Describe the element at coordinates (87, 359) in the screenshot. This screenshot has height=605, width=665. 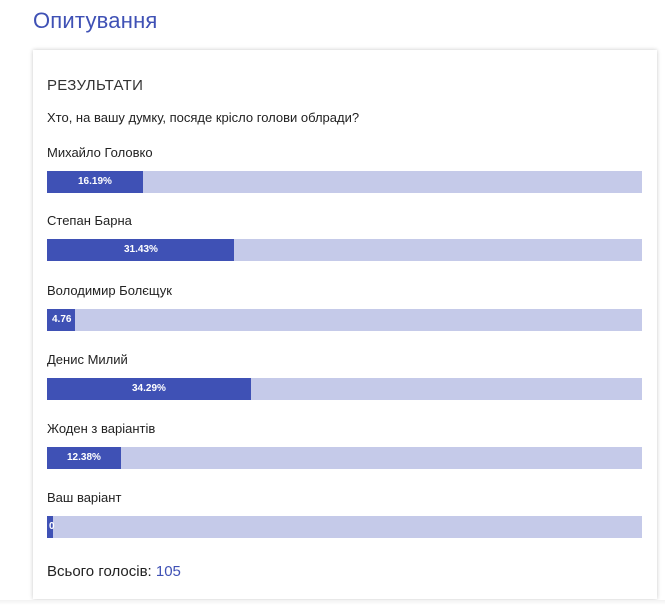
I see `poll-option-label: Денис Милий` at that location.